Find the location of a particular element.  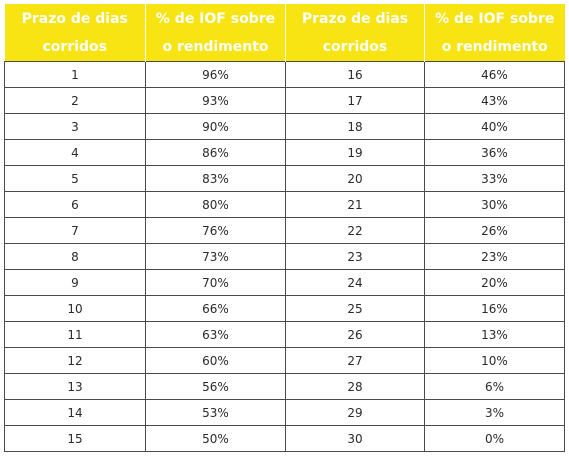

table-row: 1 96% 16 46% is located at coordinates (284, 74).